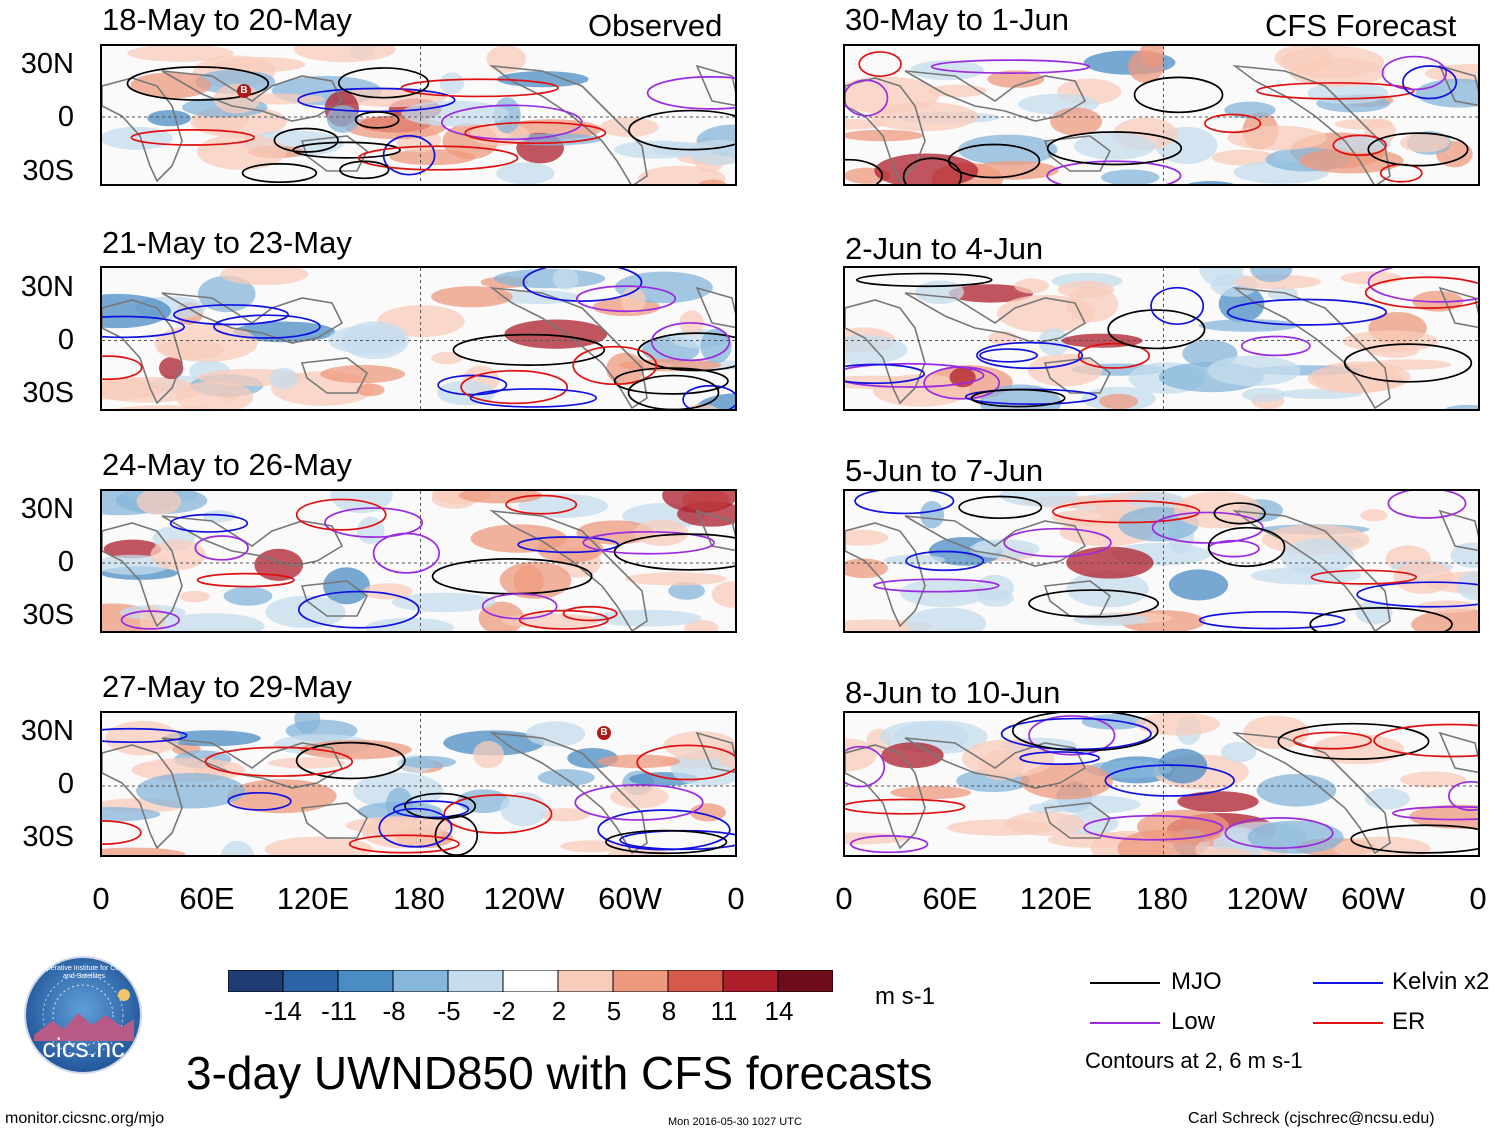  What do you see at coordinates (844, 898) in the screenshot?
I see `lon-label: 0` at bounding box center [844, 898].